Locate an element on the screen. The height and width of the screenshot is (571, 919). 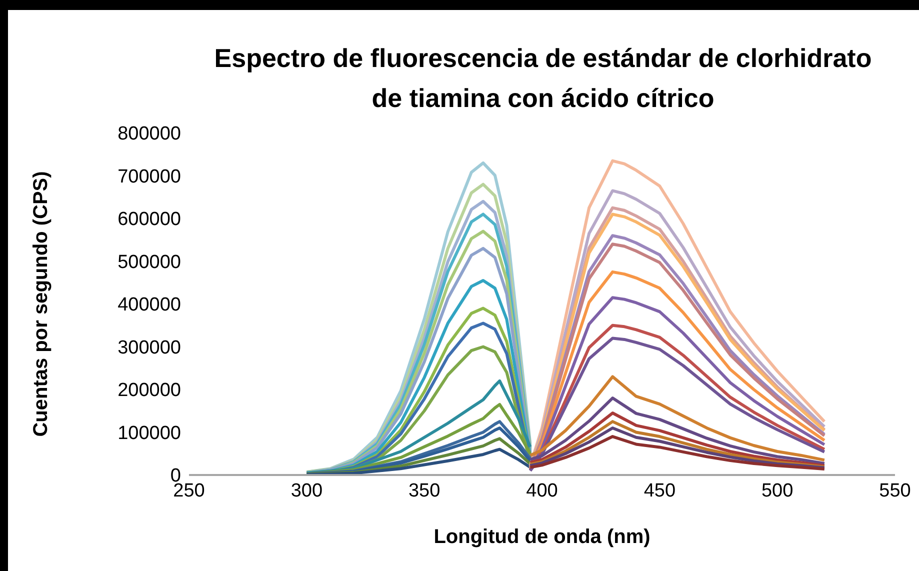
chart-title: Espectro de fluorescencia de estándar de clorhidrato de tiamina con ácido cítrico is located at coordinates (543, 78).